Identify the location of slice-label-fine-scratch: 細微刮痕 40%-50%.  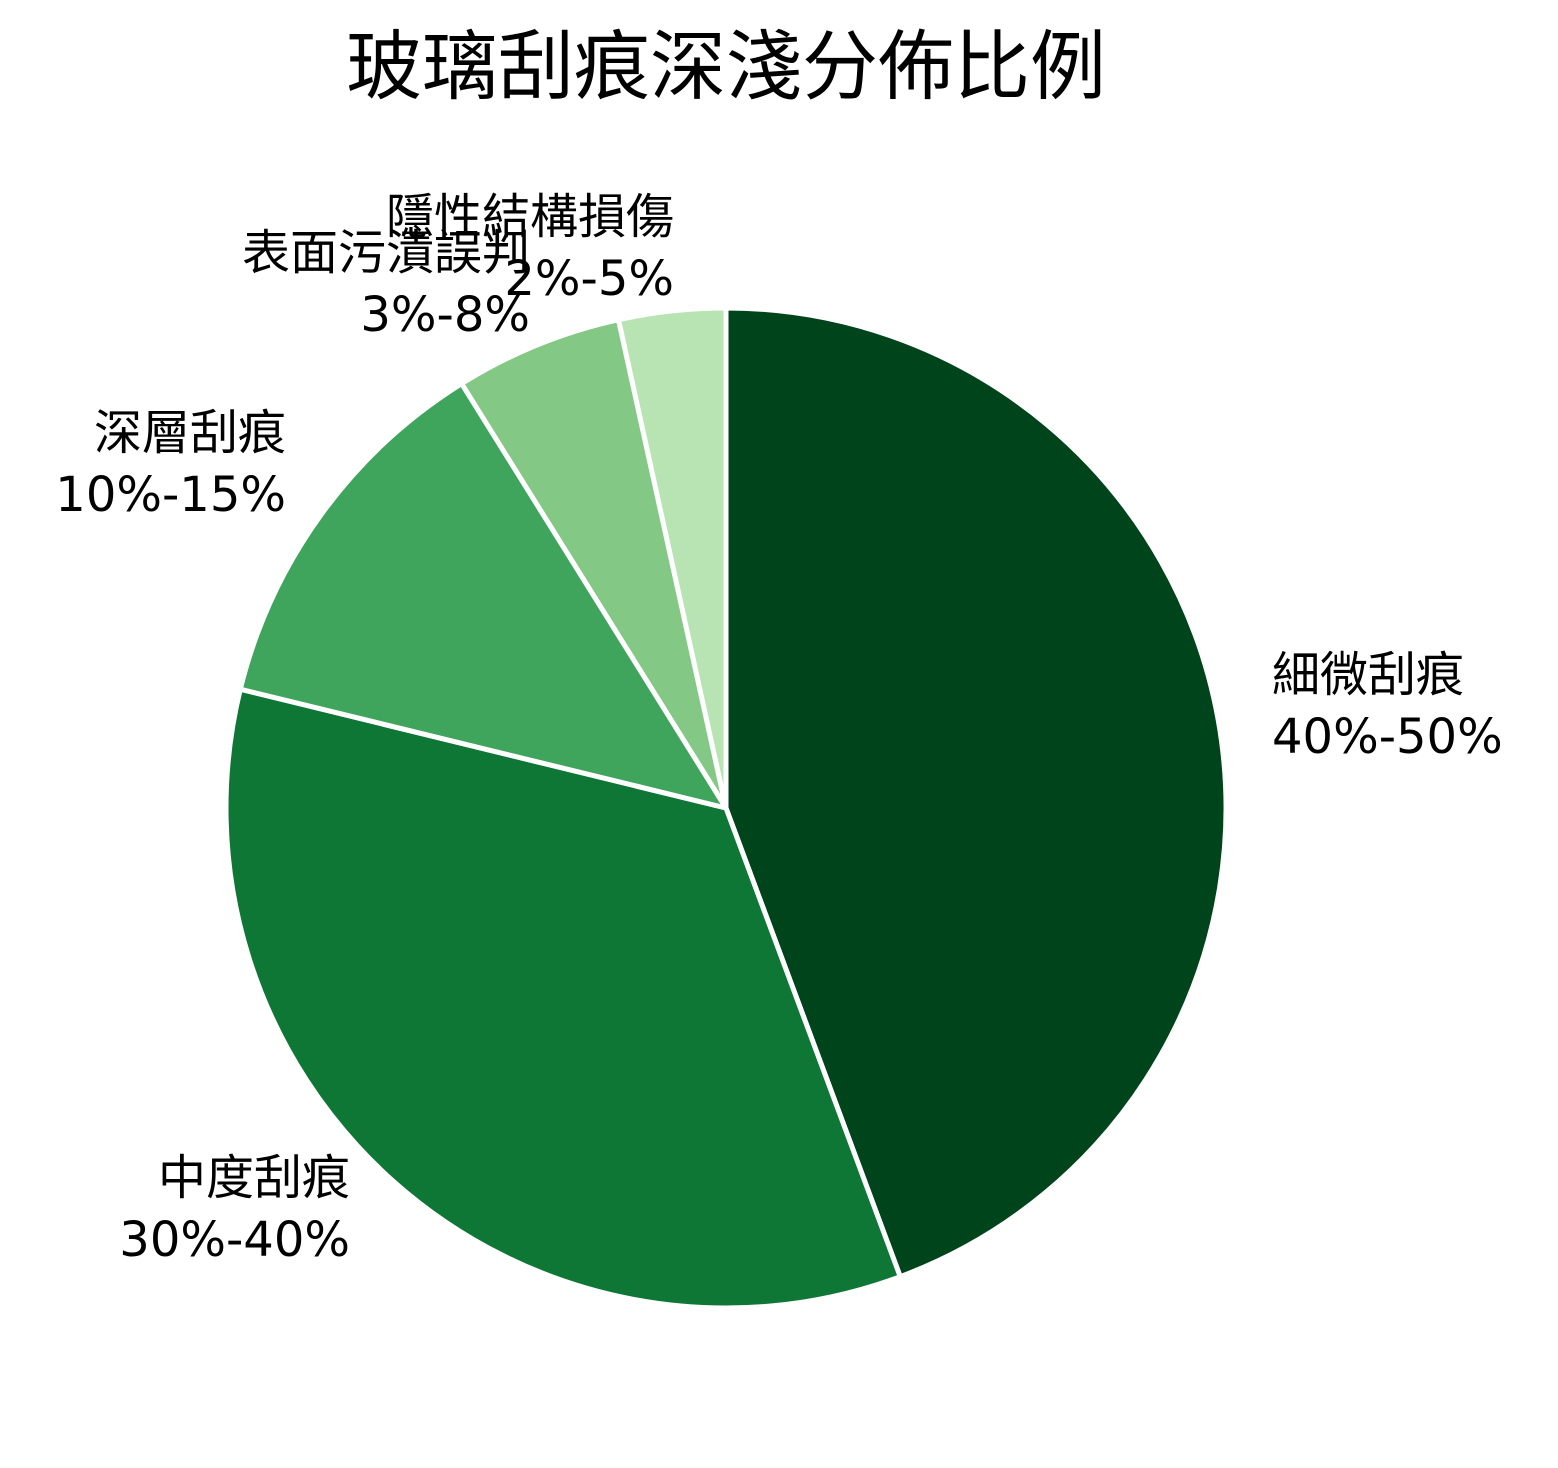
(1387, 706).